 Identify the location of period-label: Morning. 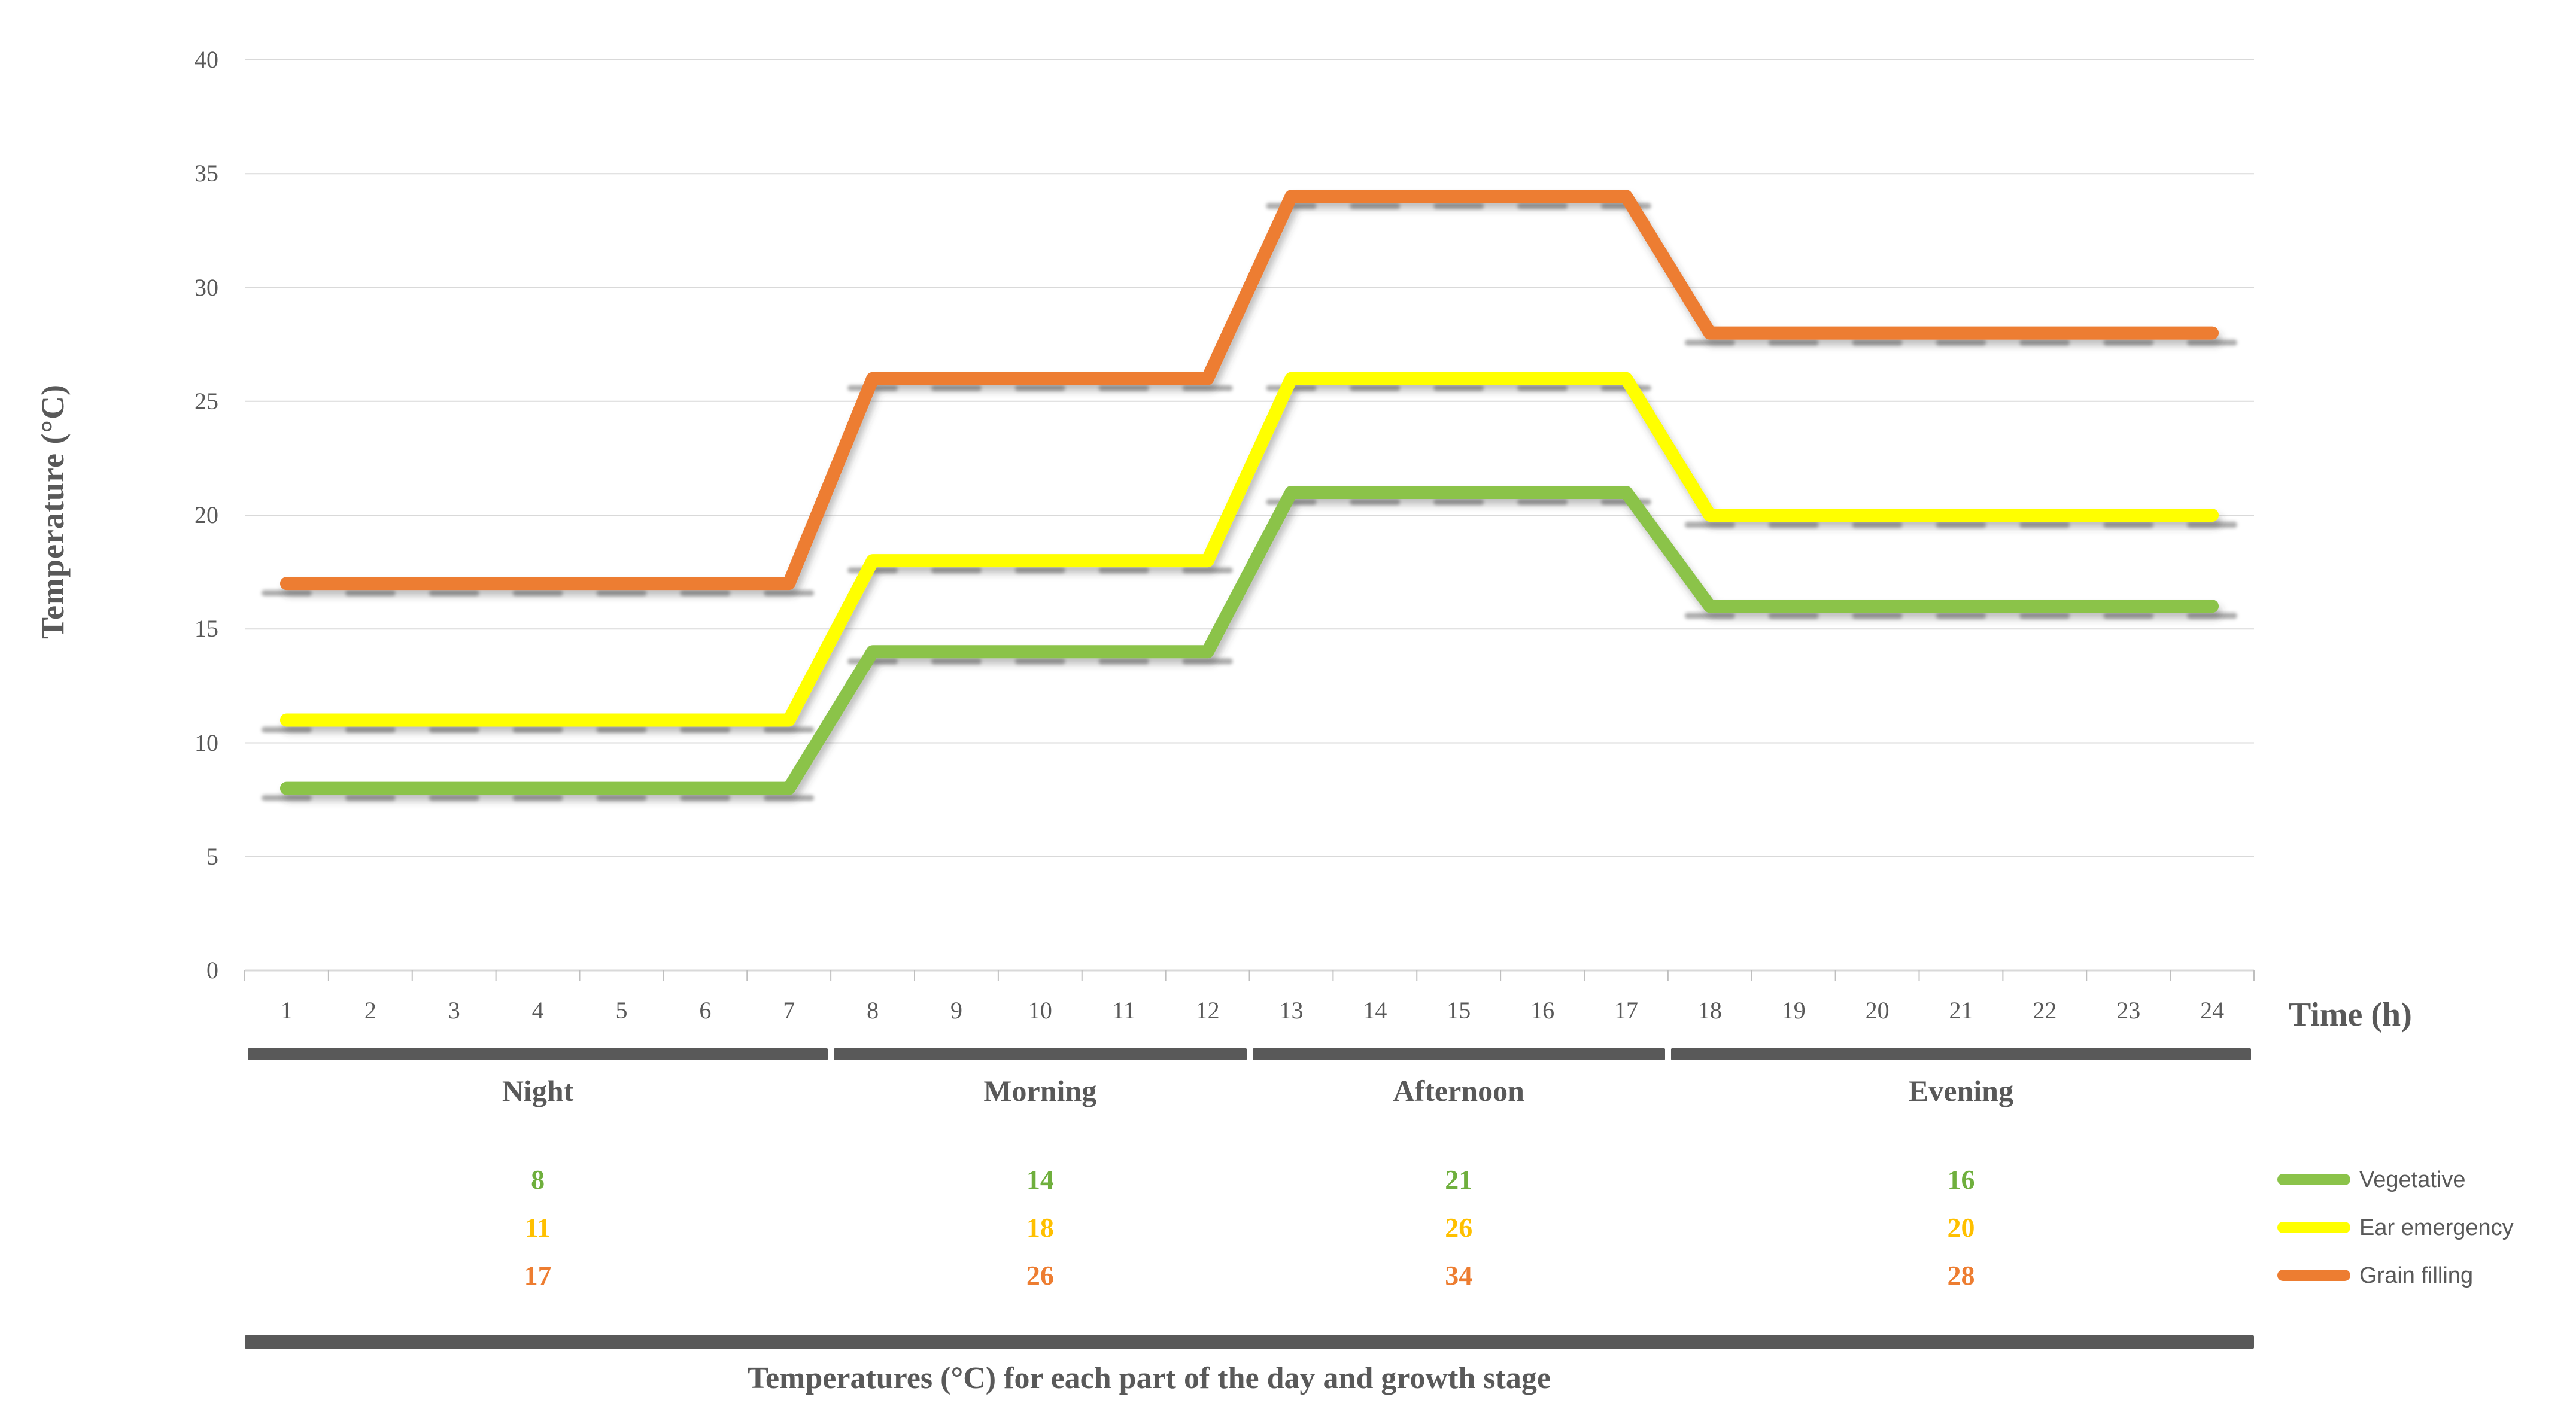
(1040, 1091).